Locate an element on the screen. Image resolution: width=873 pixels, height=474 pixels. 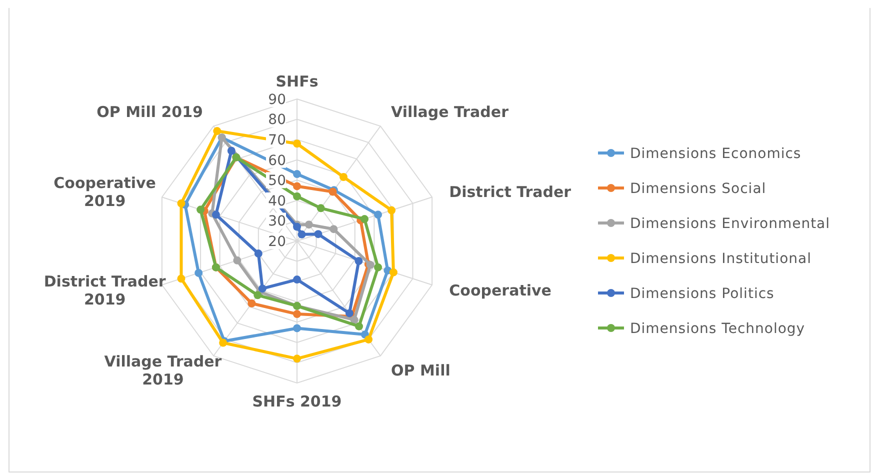
y-tick-label: 60 is located at coordinates (277, 160).